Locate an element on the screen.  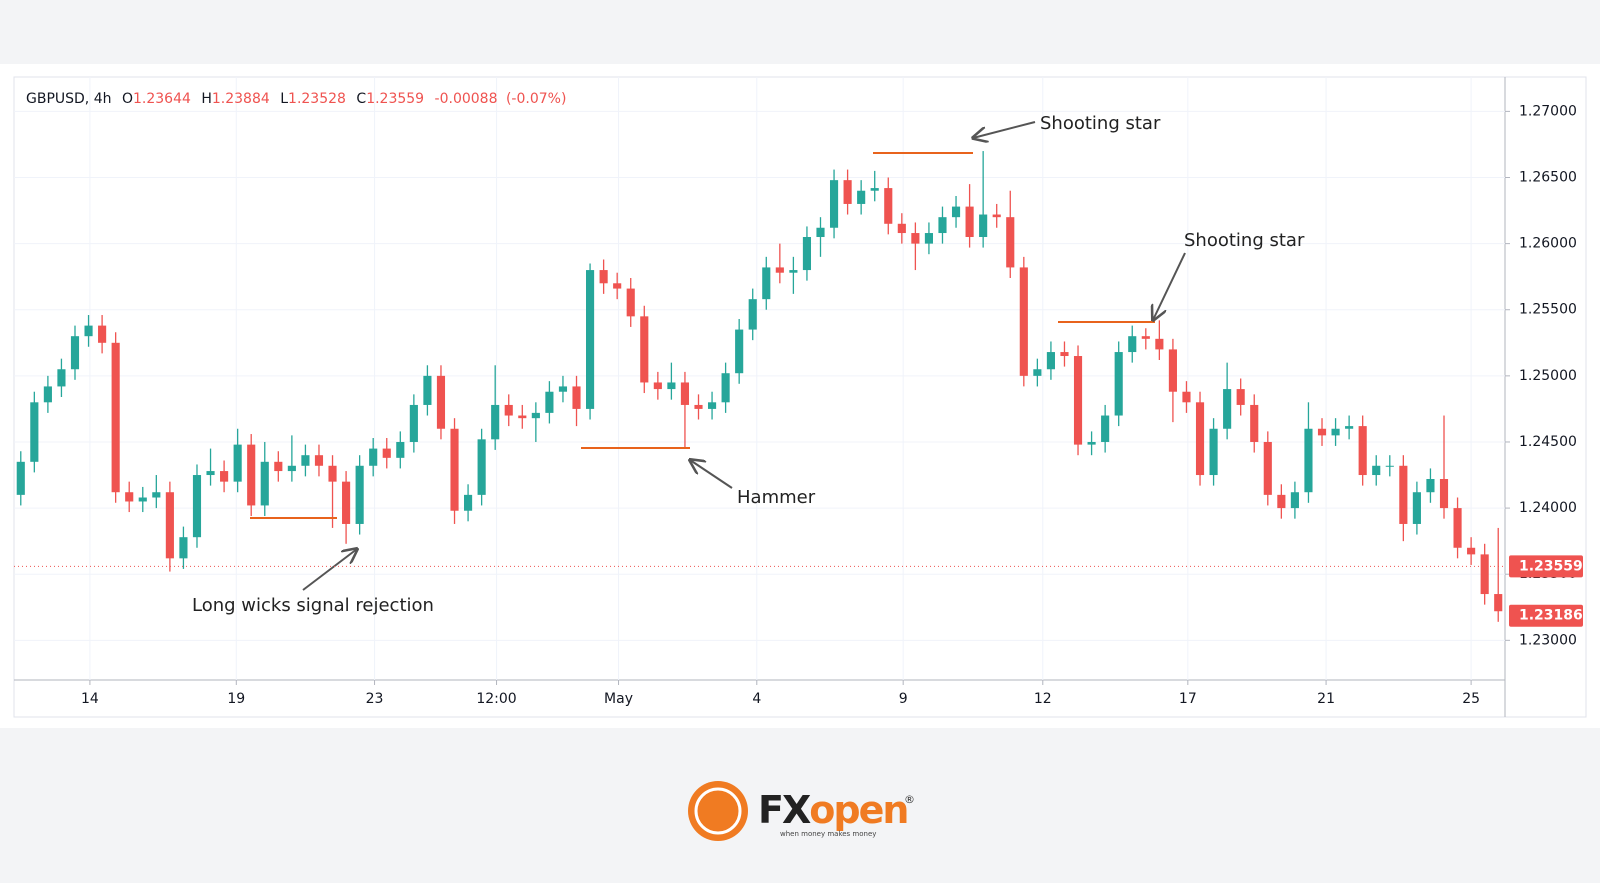
price-tag-label: 1.23559 is located at coordinates (1551, 566).